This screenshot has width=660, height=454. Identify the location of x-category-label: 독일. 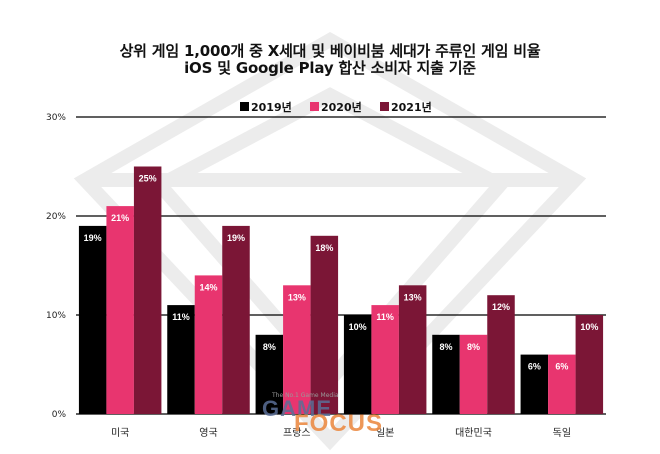
(562, 433).